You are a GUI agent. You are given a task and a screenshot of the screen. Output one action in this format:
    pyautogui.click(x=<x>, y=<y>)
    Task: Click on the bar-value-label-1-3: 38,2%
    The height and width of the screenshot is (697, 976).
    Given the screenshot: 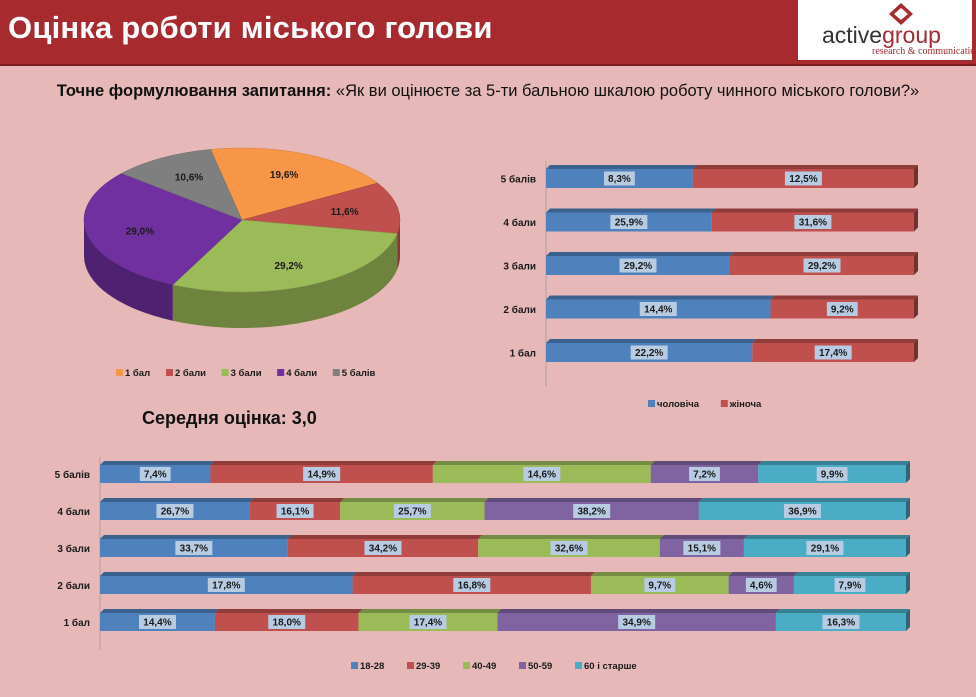 What is the action you would take?
    pyautogui.click(x=592, y=512)
    